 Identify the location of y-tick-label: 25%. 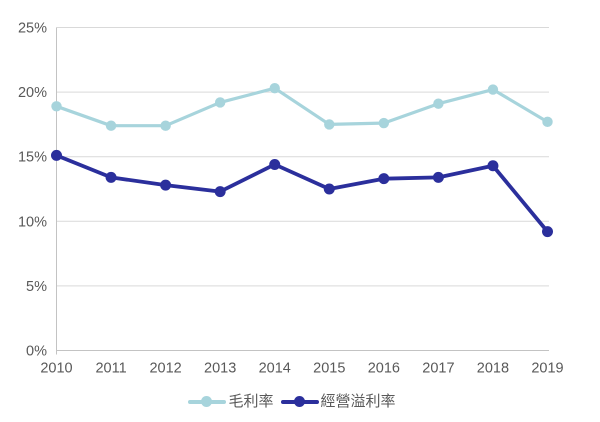
(32, 29).